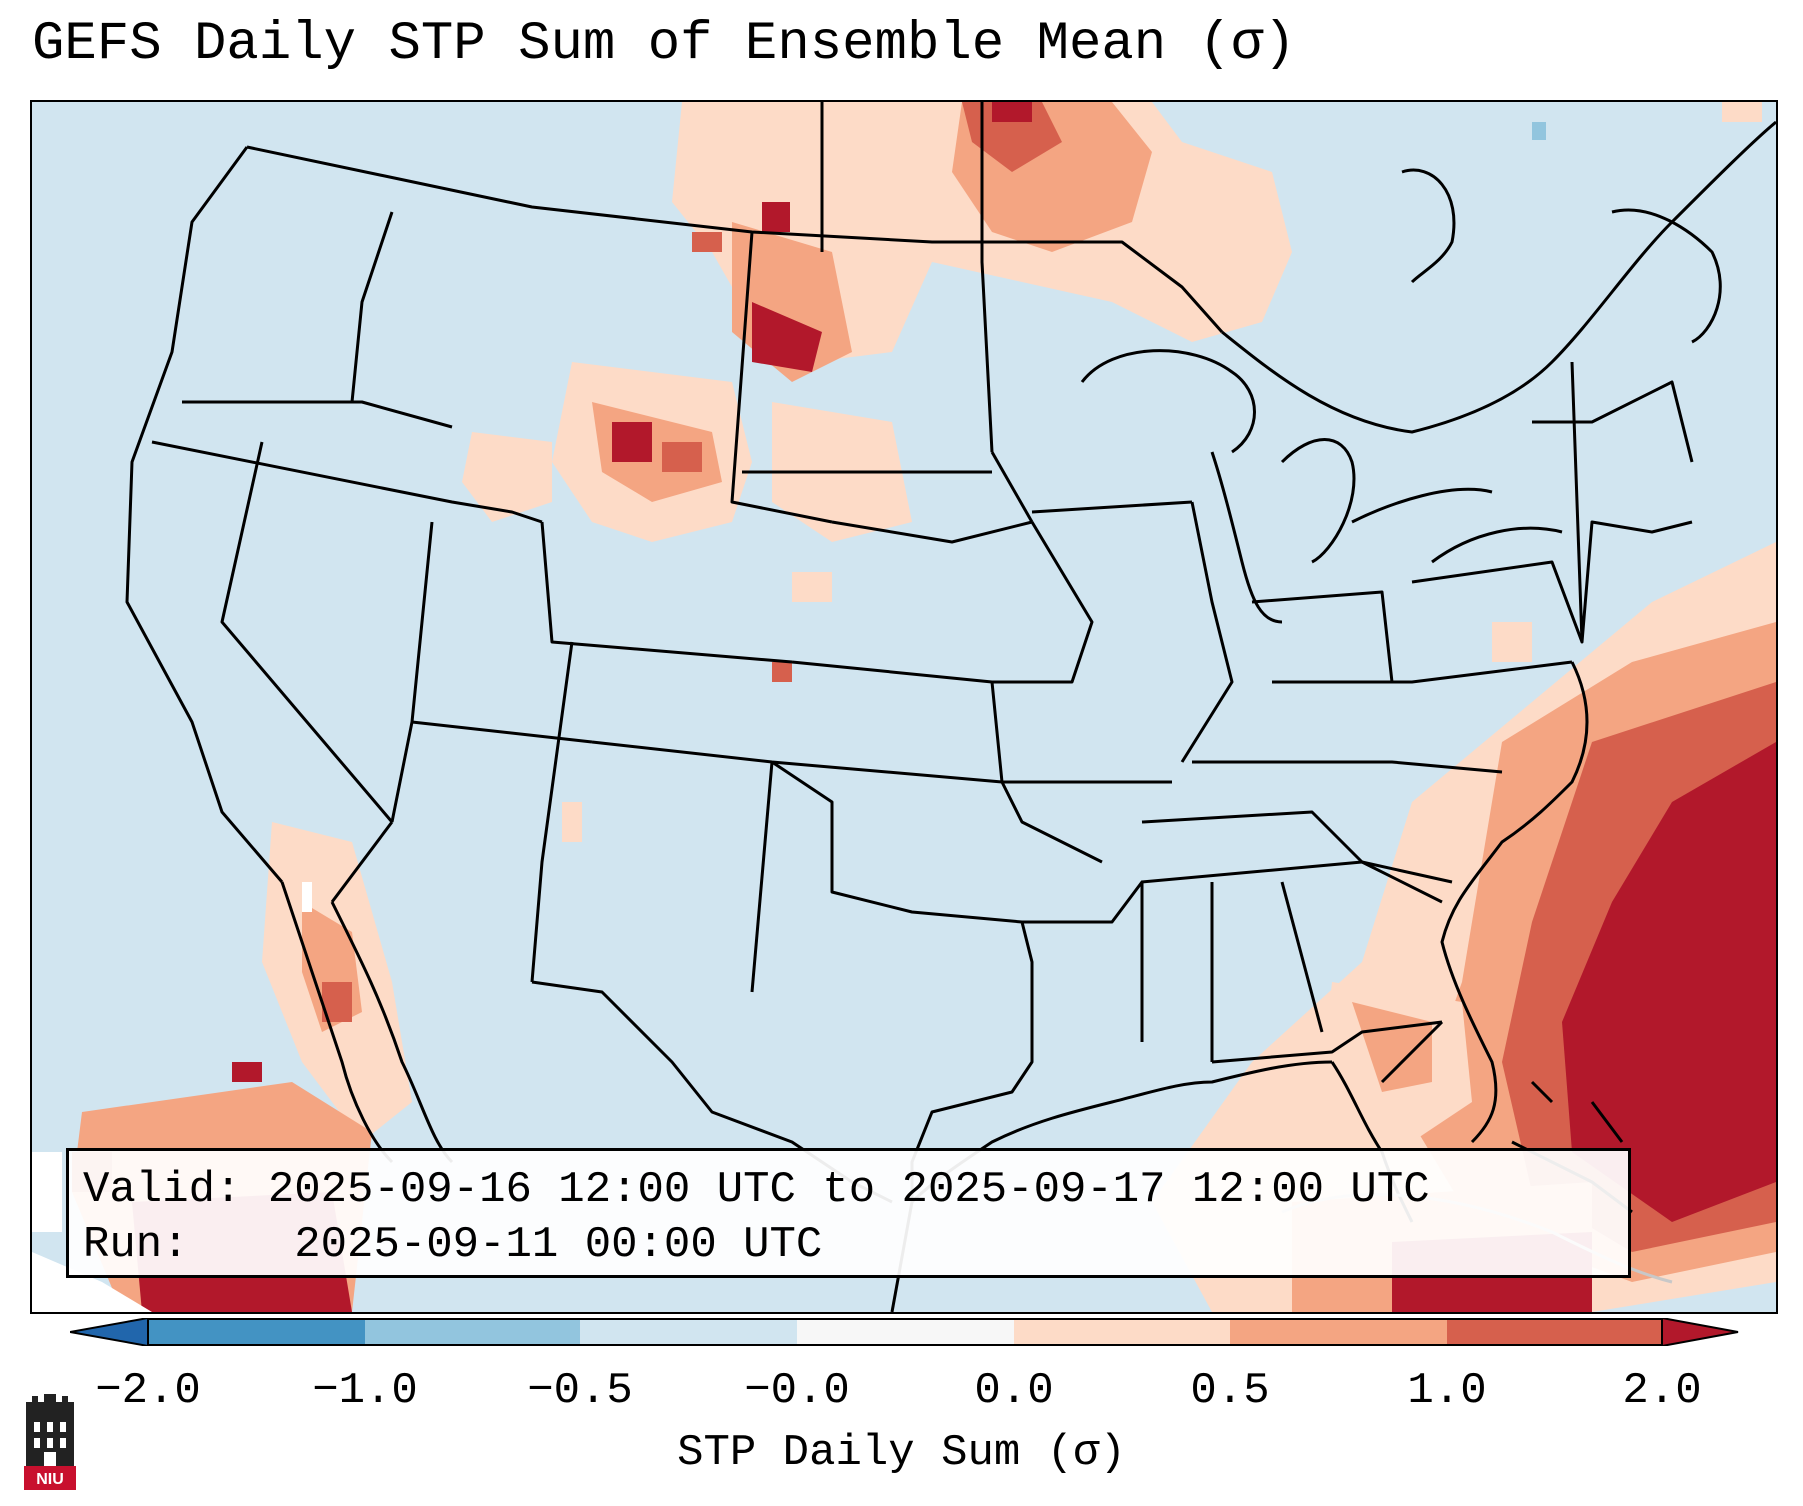  I want to click on colorbar-tick-label: 0.5, so click(1230, 1391).